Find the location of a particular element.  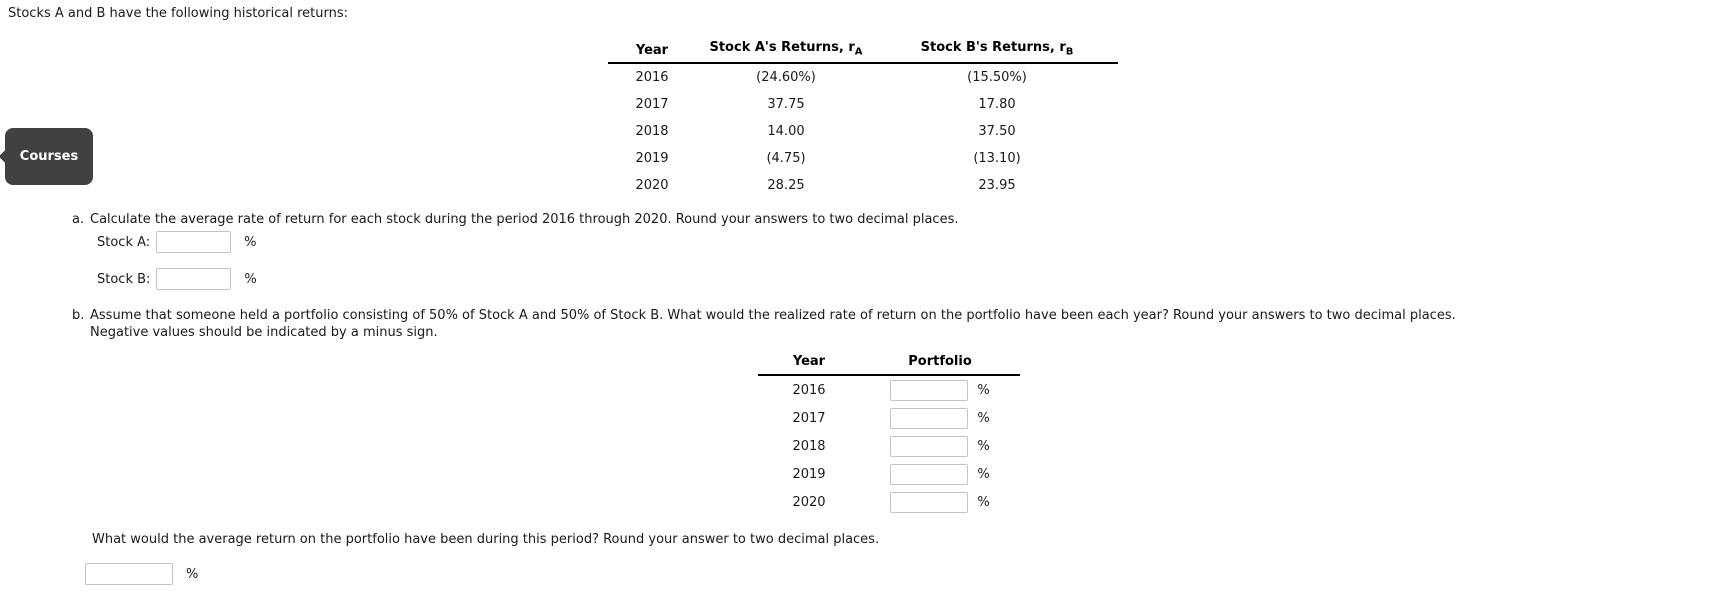

table-row: 2017 37.75 17.80 is located at coordinates (863, 104).